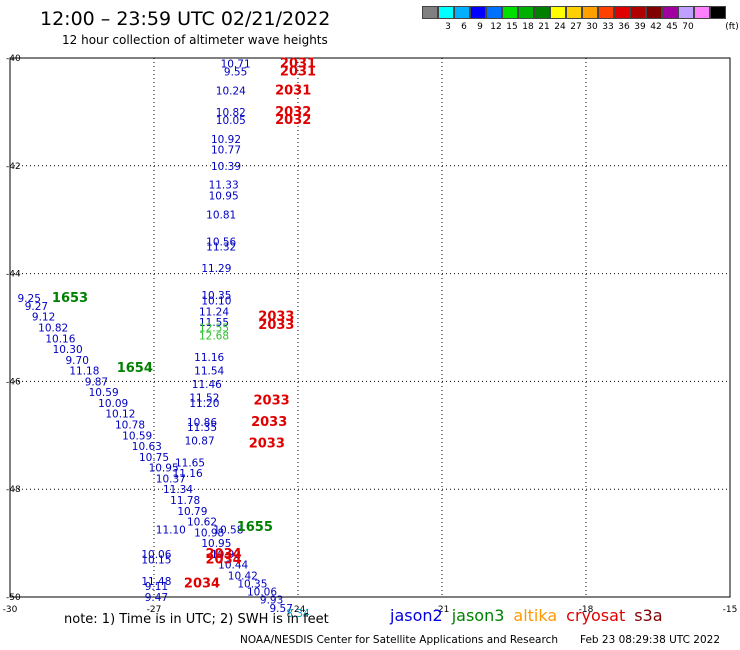  Describe the element at coordinates (135, 368) in the screenshot. I see `data-point-label: 1654` at that location.